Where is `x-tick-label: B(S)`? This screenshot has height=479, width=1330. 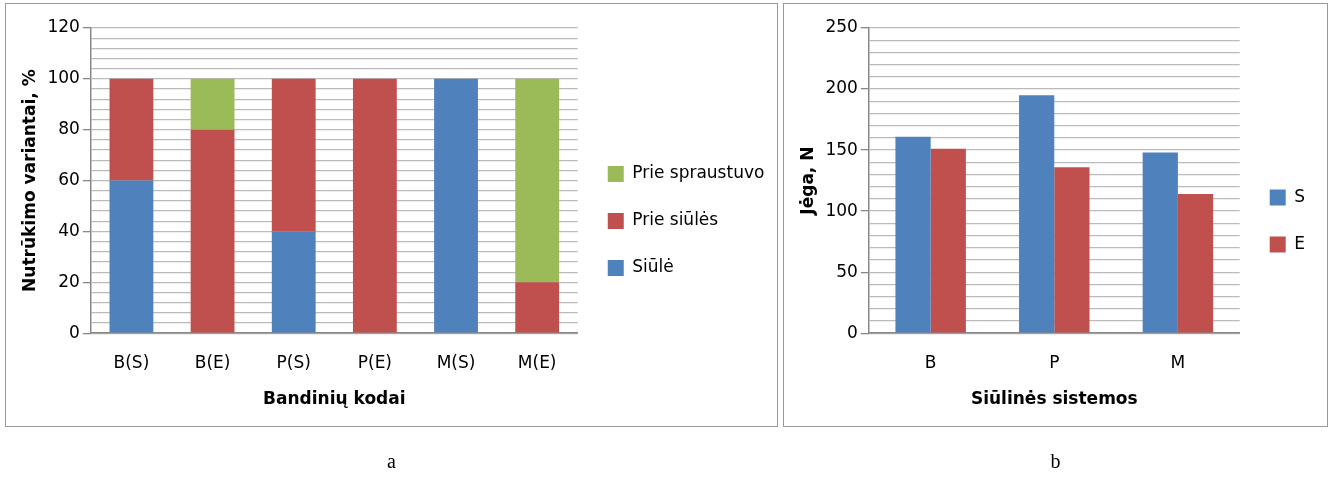 x-tick-label: B(S) is located at coordinates (131, 361).